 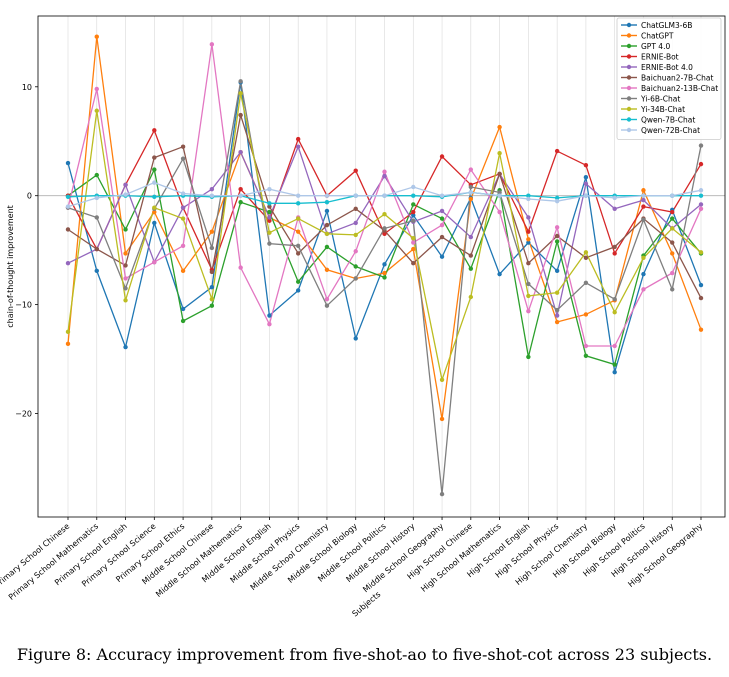 What do you see at coordinates (666, 25) in the screenshot?
I see `legend-label: ChatGLM3-6B` at bounding box center [666, 25].